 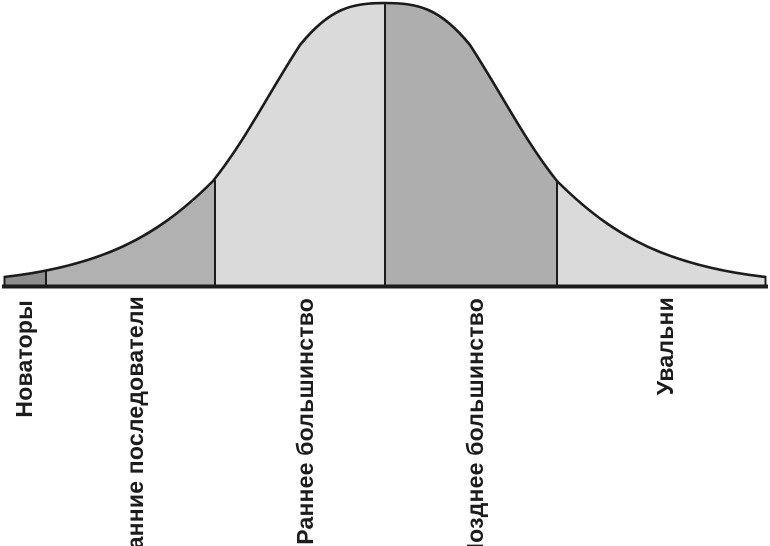 I want to click on segment-innovators, so click(x=25, y=145).